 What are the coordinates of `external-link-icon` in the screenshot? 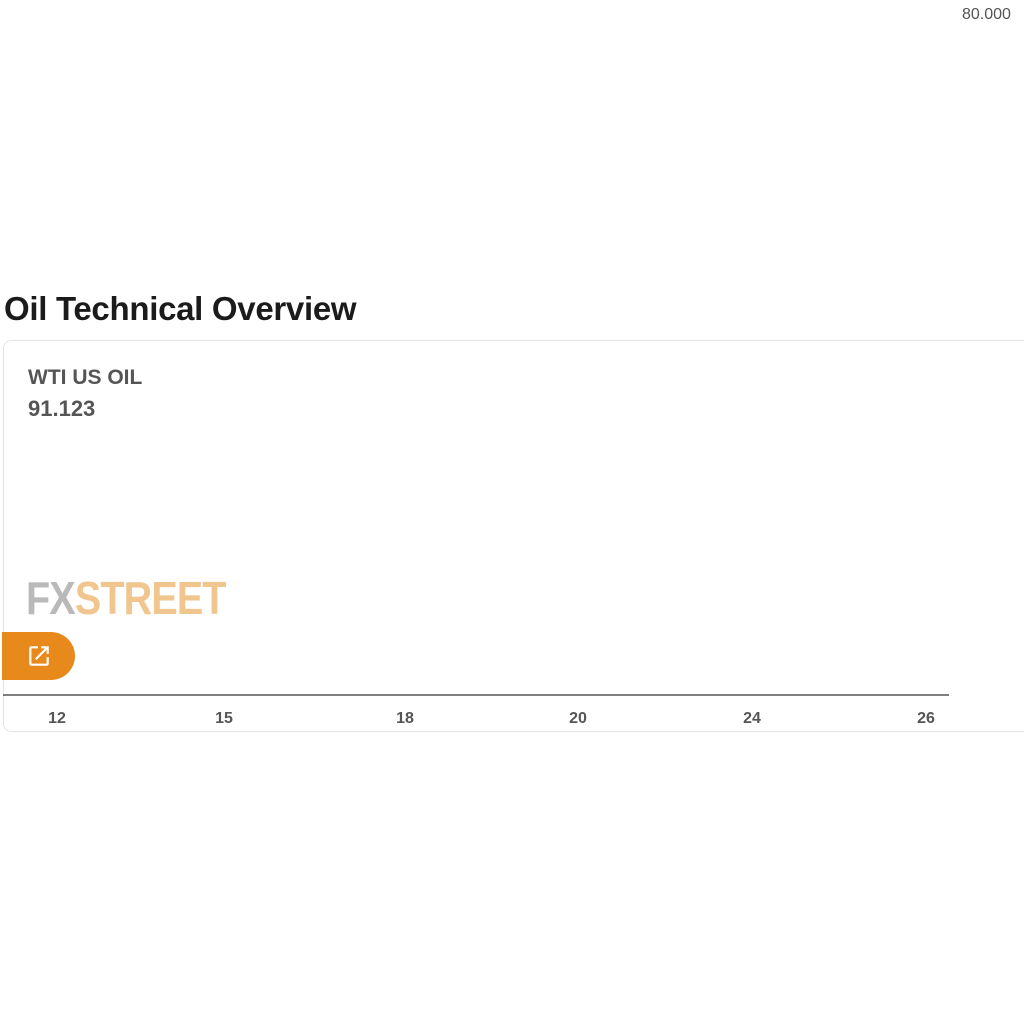 It's located at (38, 656).